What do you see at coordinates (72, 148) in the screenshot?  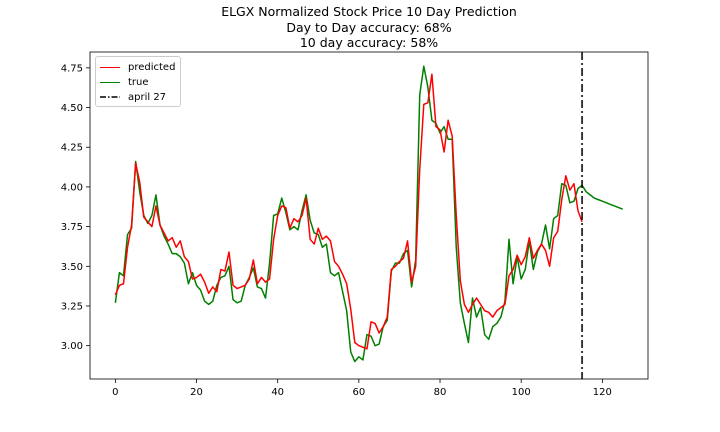 I see `y-tick-label: 4.25` at bounding box center [72, 148].